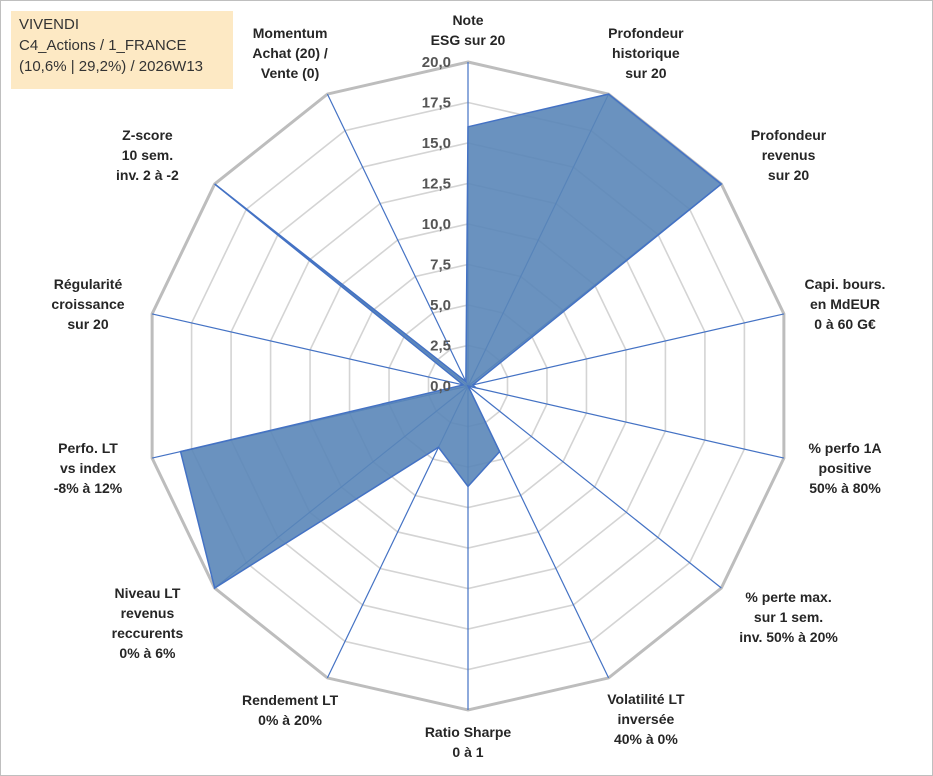 This screenshot has height=776, width=933. What do you see at coordinates (468, 732) in the screenshot?
I see `axis-label-line: Ratio Sharpe` at bounding box center [468, 732].